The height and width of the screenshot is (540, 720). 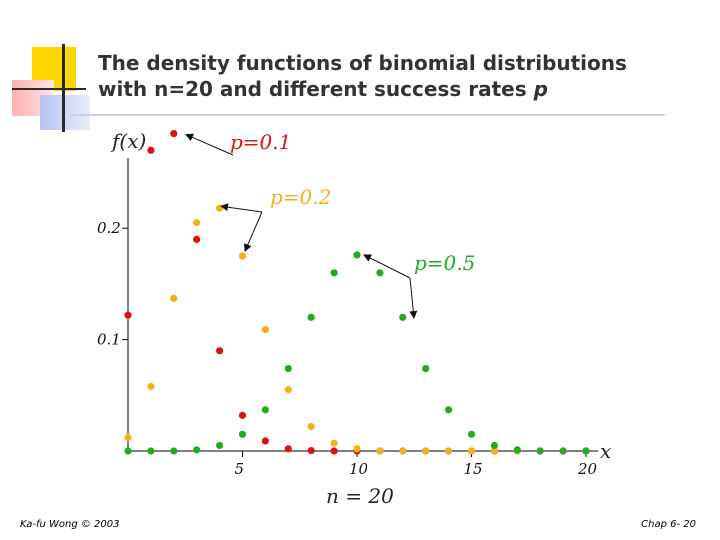 I want to click on arrow-p05-b, so click(x=413, y=298).